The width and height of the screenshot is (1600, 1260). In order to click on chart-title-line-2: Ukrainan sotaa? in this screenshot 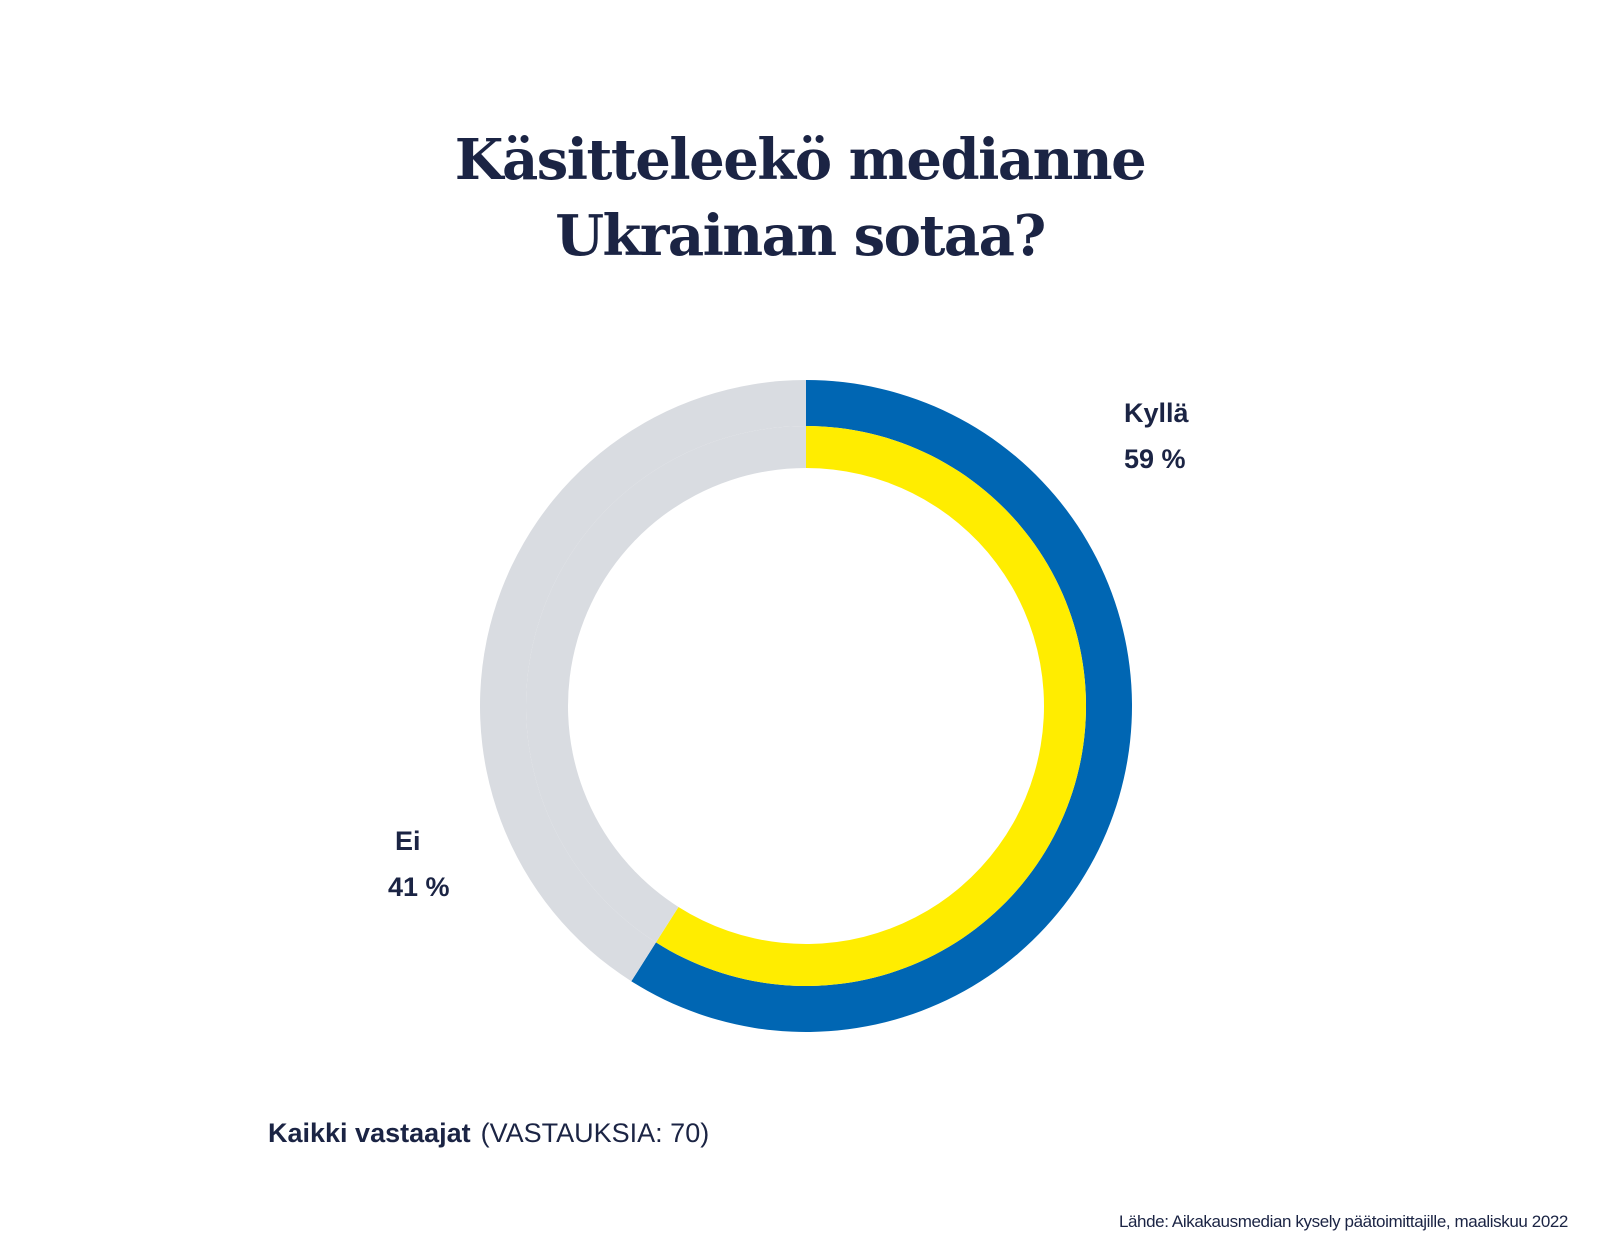, I will do `click(800, 236)`.